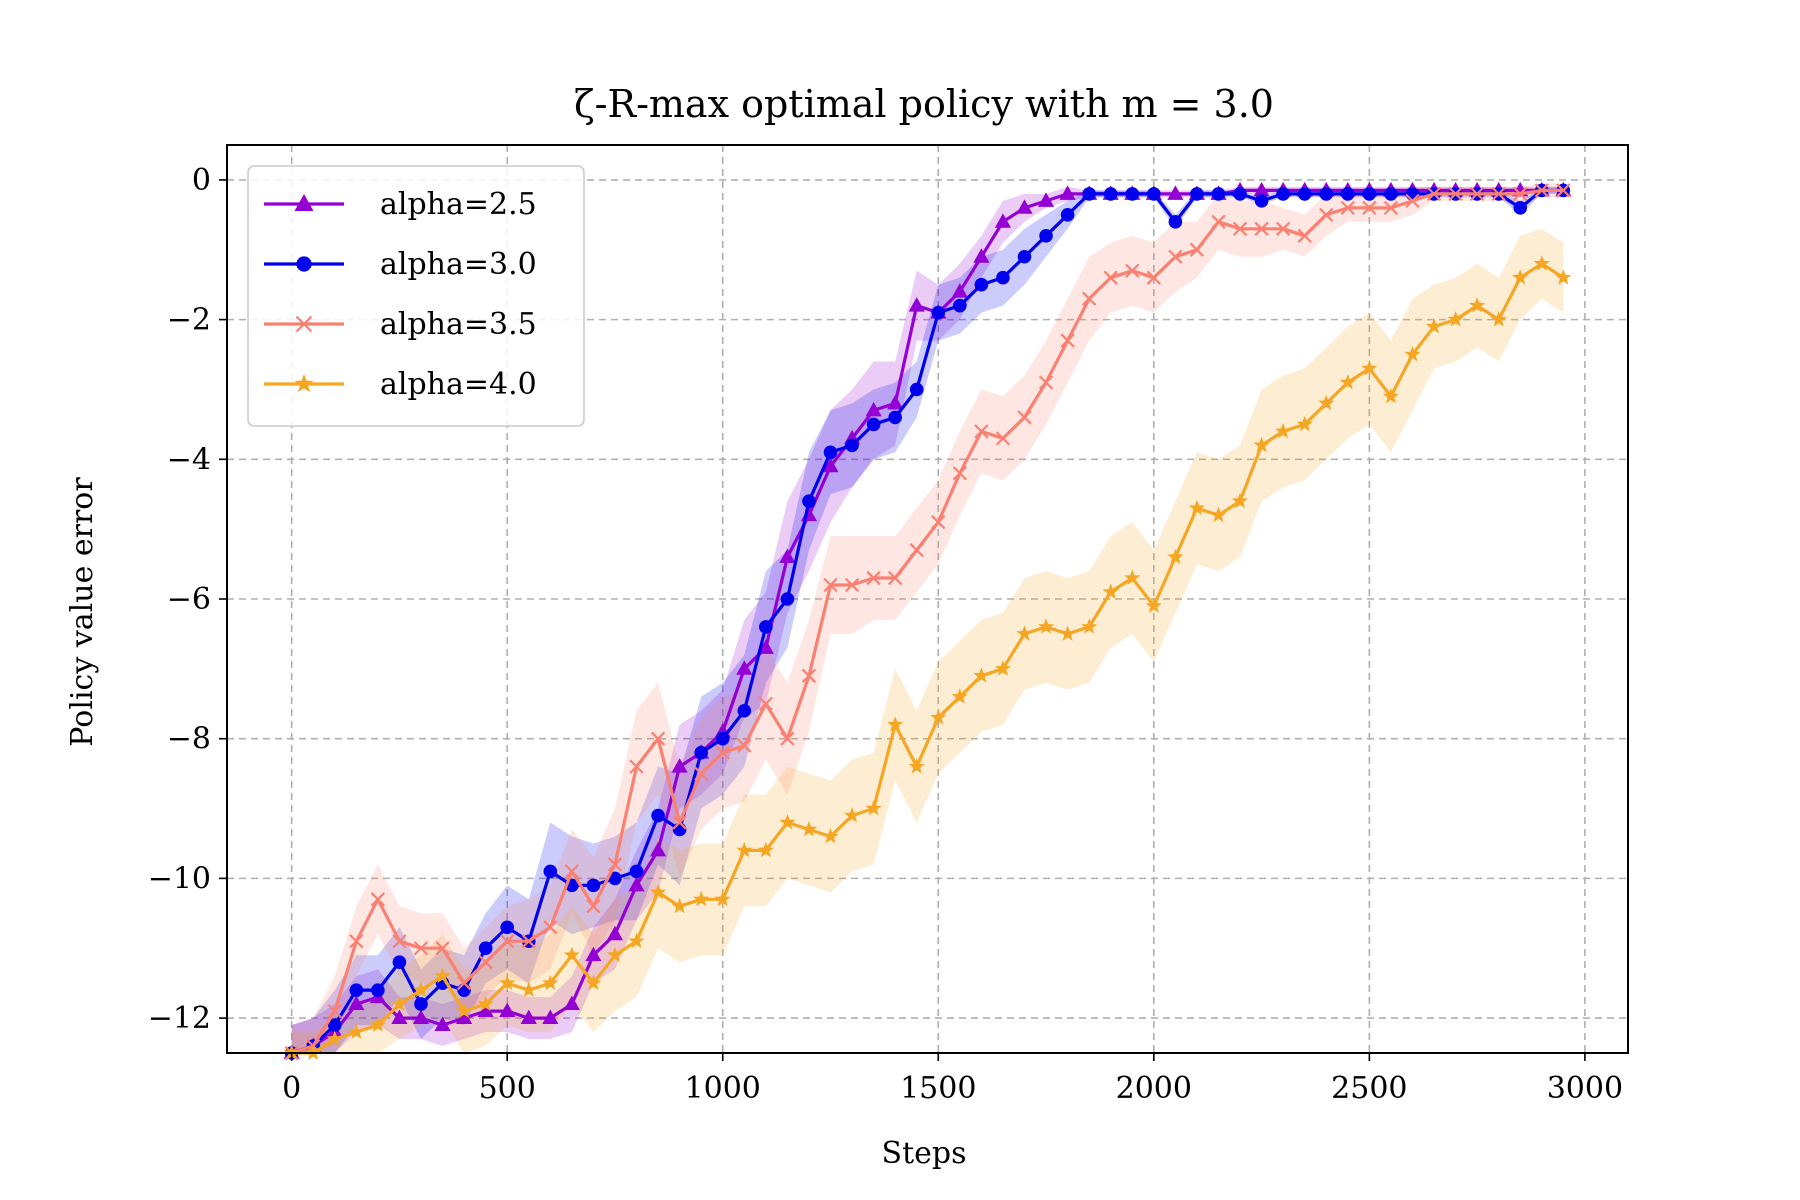 This screenshot has width=1800, height=1200. I want to click on legend-box, so click(416, 296).